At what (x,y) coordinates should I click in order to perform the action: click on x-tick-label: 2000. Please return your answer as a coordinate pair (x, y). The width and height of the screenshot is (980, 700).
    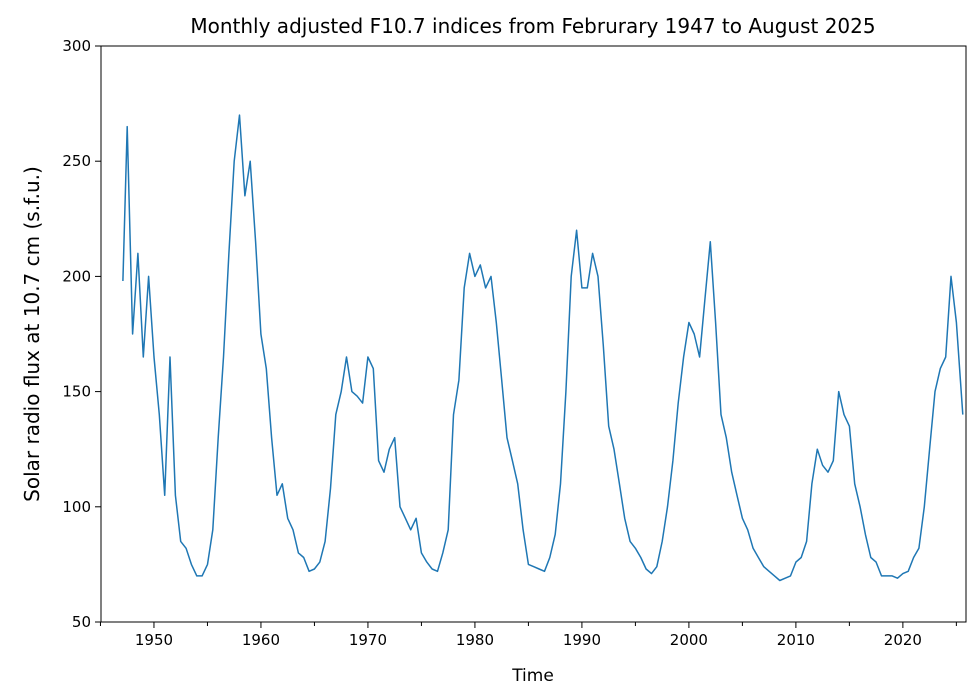
    Looking at the image, I should click on (689, 640).